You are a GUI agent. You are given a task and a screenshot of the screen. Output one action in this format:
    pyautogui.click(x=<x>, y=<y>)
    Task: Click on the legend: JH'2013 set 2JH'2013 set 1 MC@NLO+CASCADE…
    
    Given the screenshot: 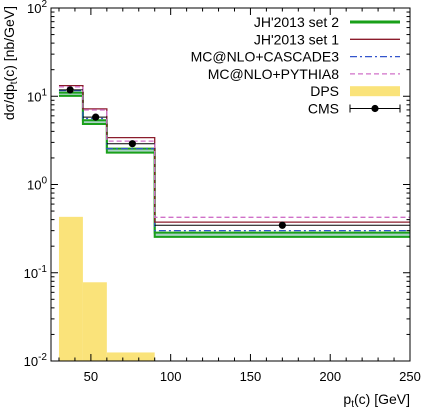 What is the action you would take?
    pyautogui.click(x=296, y=65)
    